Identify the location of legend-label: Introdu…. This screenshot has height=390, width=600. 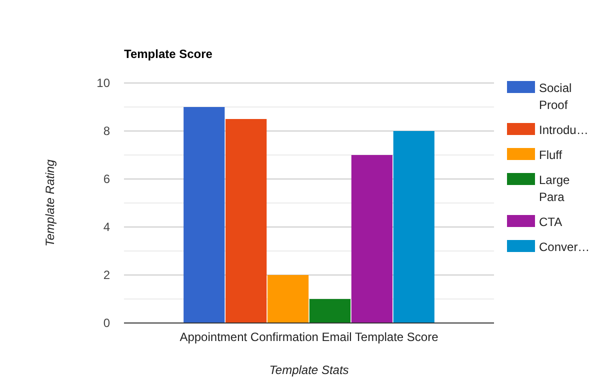
(563, 130).